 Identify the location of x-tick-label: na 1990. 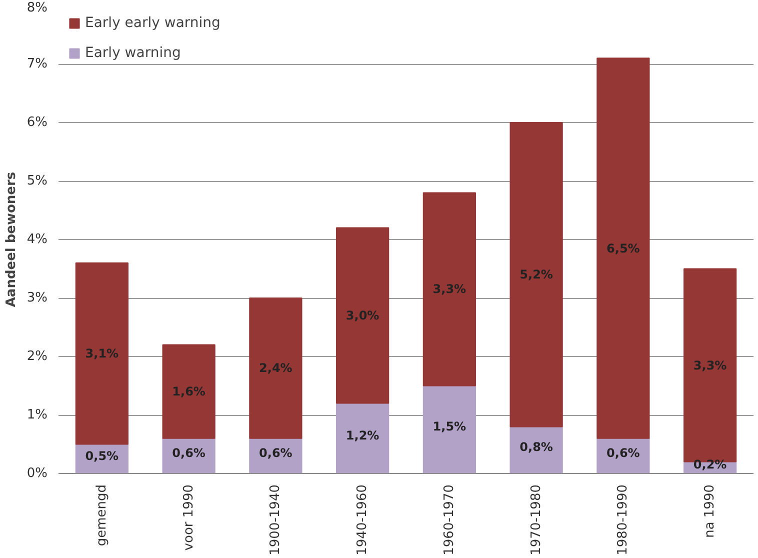
(710, 511).